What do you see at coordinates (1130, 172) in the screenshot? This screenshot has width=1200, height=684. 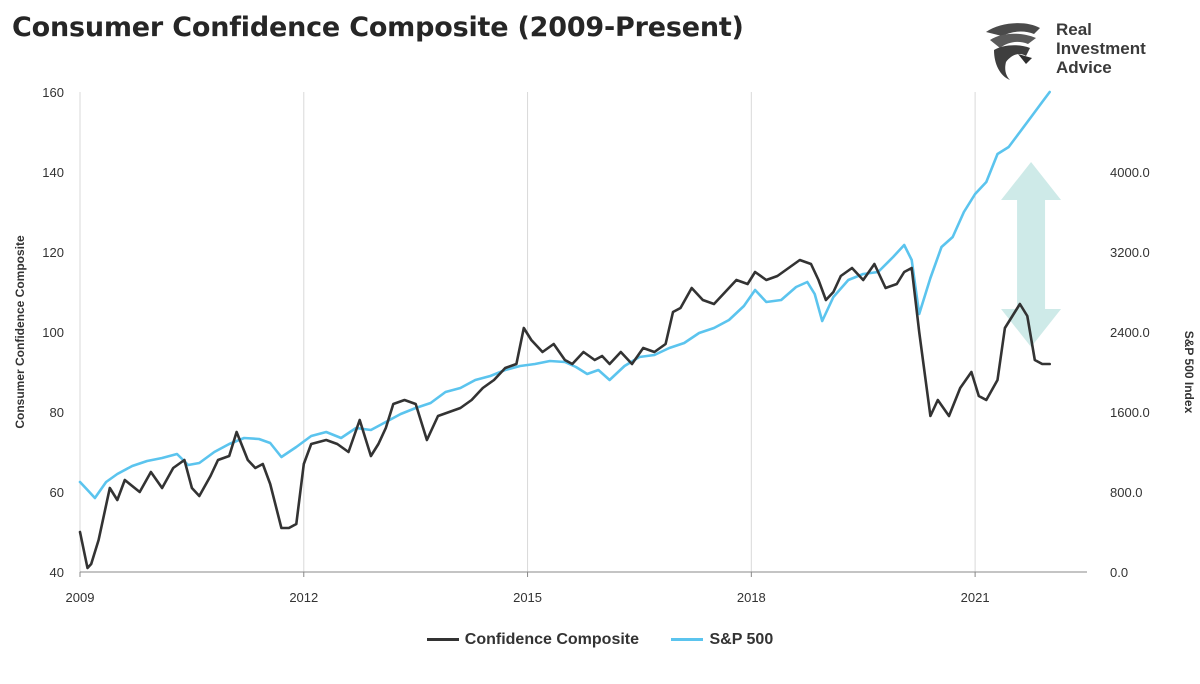 I see `y2-tick-label-5: 4000.0` at bounding box center [1130, 172].